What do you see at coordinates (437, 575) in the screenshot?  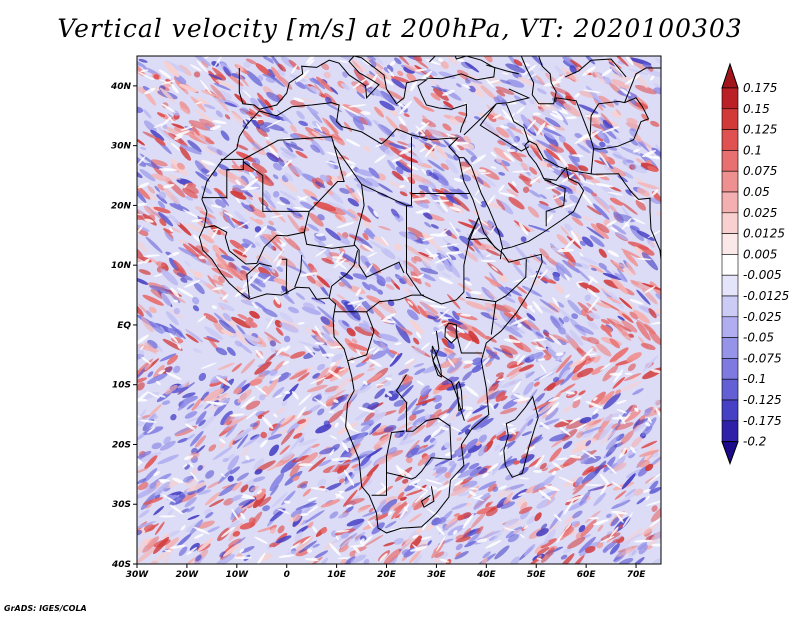 I see `x-tick-label: 30E` at bounding box center [437, 575].